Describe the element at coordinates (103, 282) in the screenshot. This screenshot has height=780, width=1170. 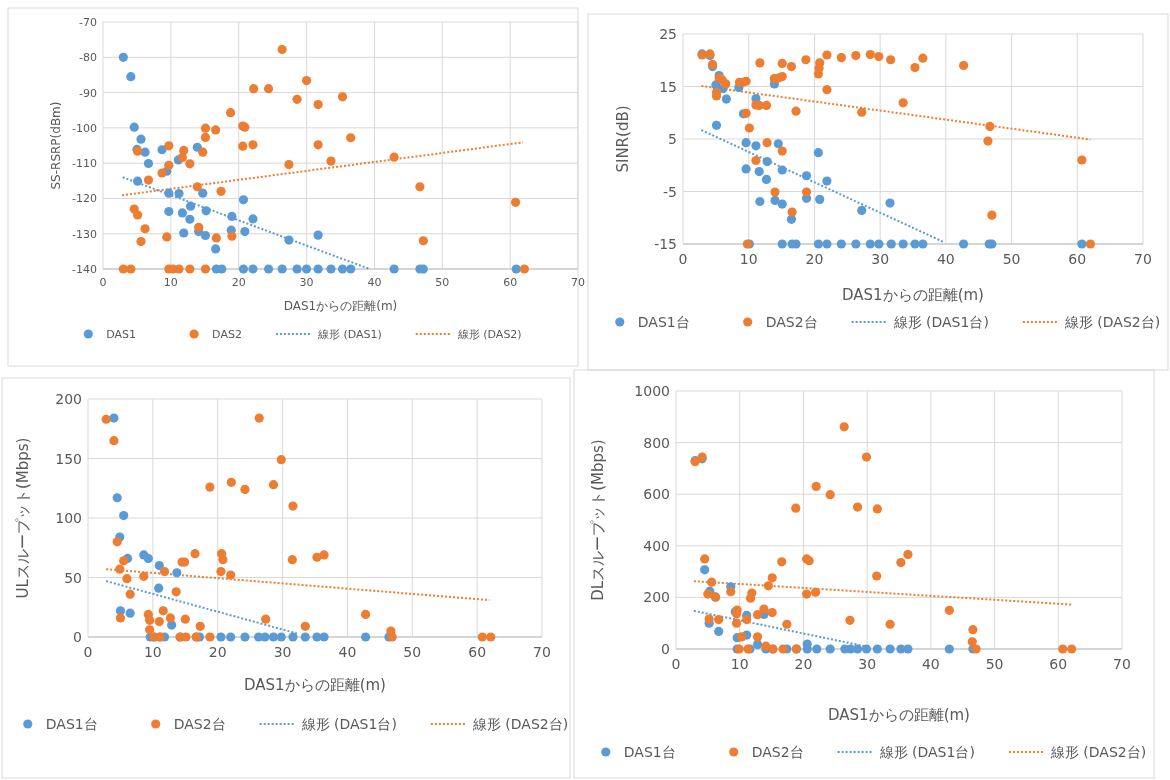
I see `x-tick-label: 0` at that location.